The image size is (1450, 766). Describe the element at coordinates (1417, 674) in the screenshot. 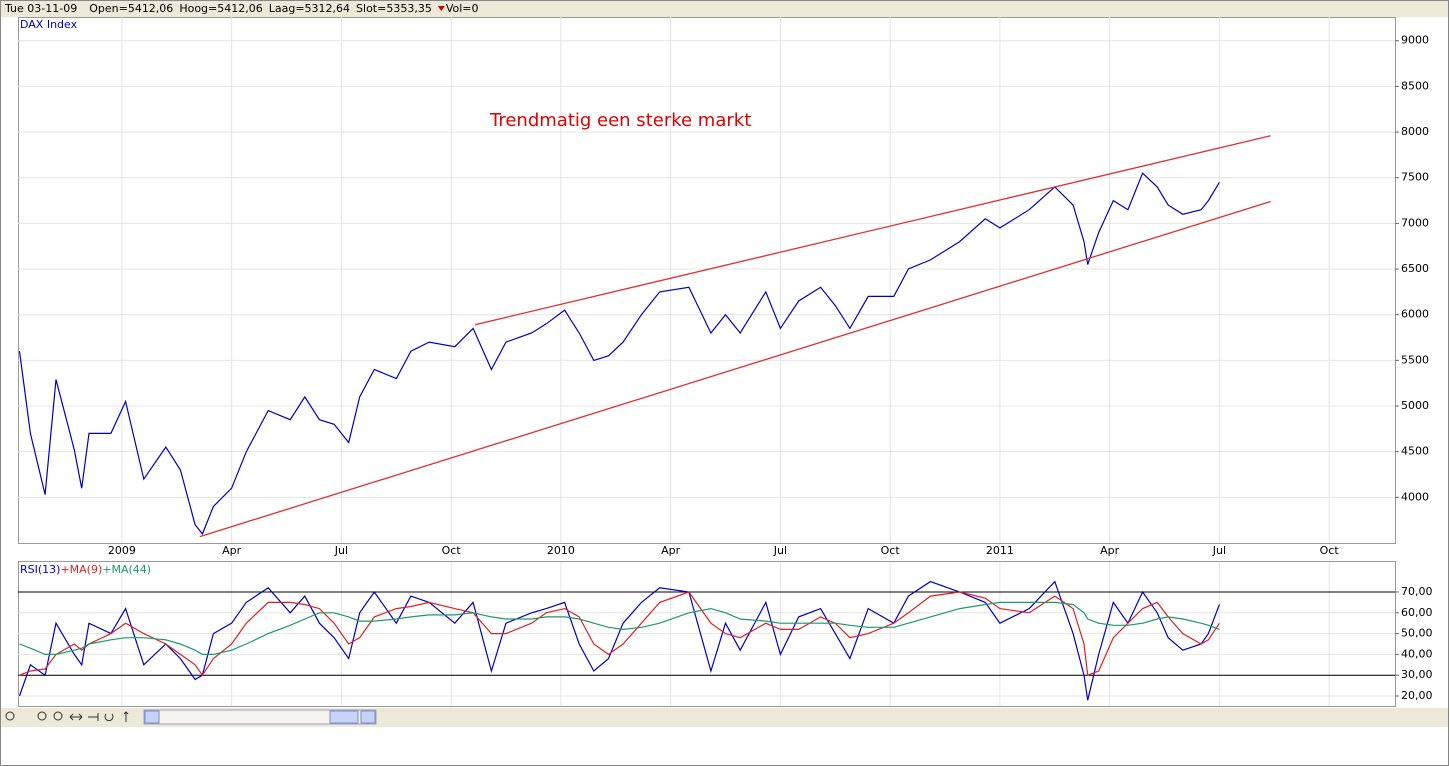

I see `y-tick-label: 30,00` at that location.